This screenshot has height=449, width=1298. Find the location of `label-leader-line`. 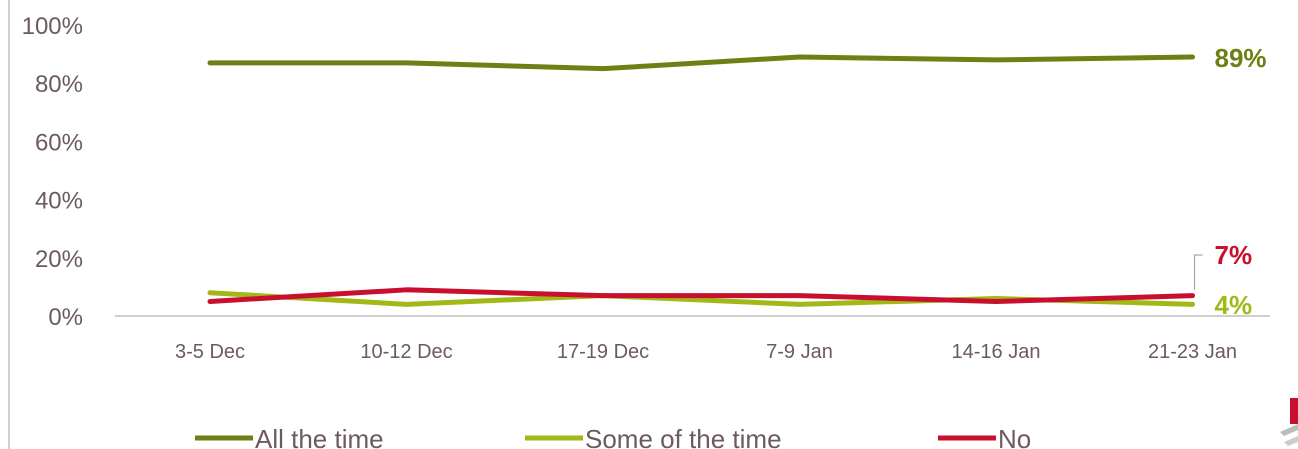

label-leader-line is located at coordinates (1198, 272).